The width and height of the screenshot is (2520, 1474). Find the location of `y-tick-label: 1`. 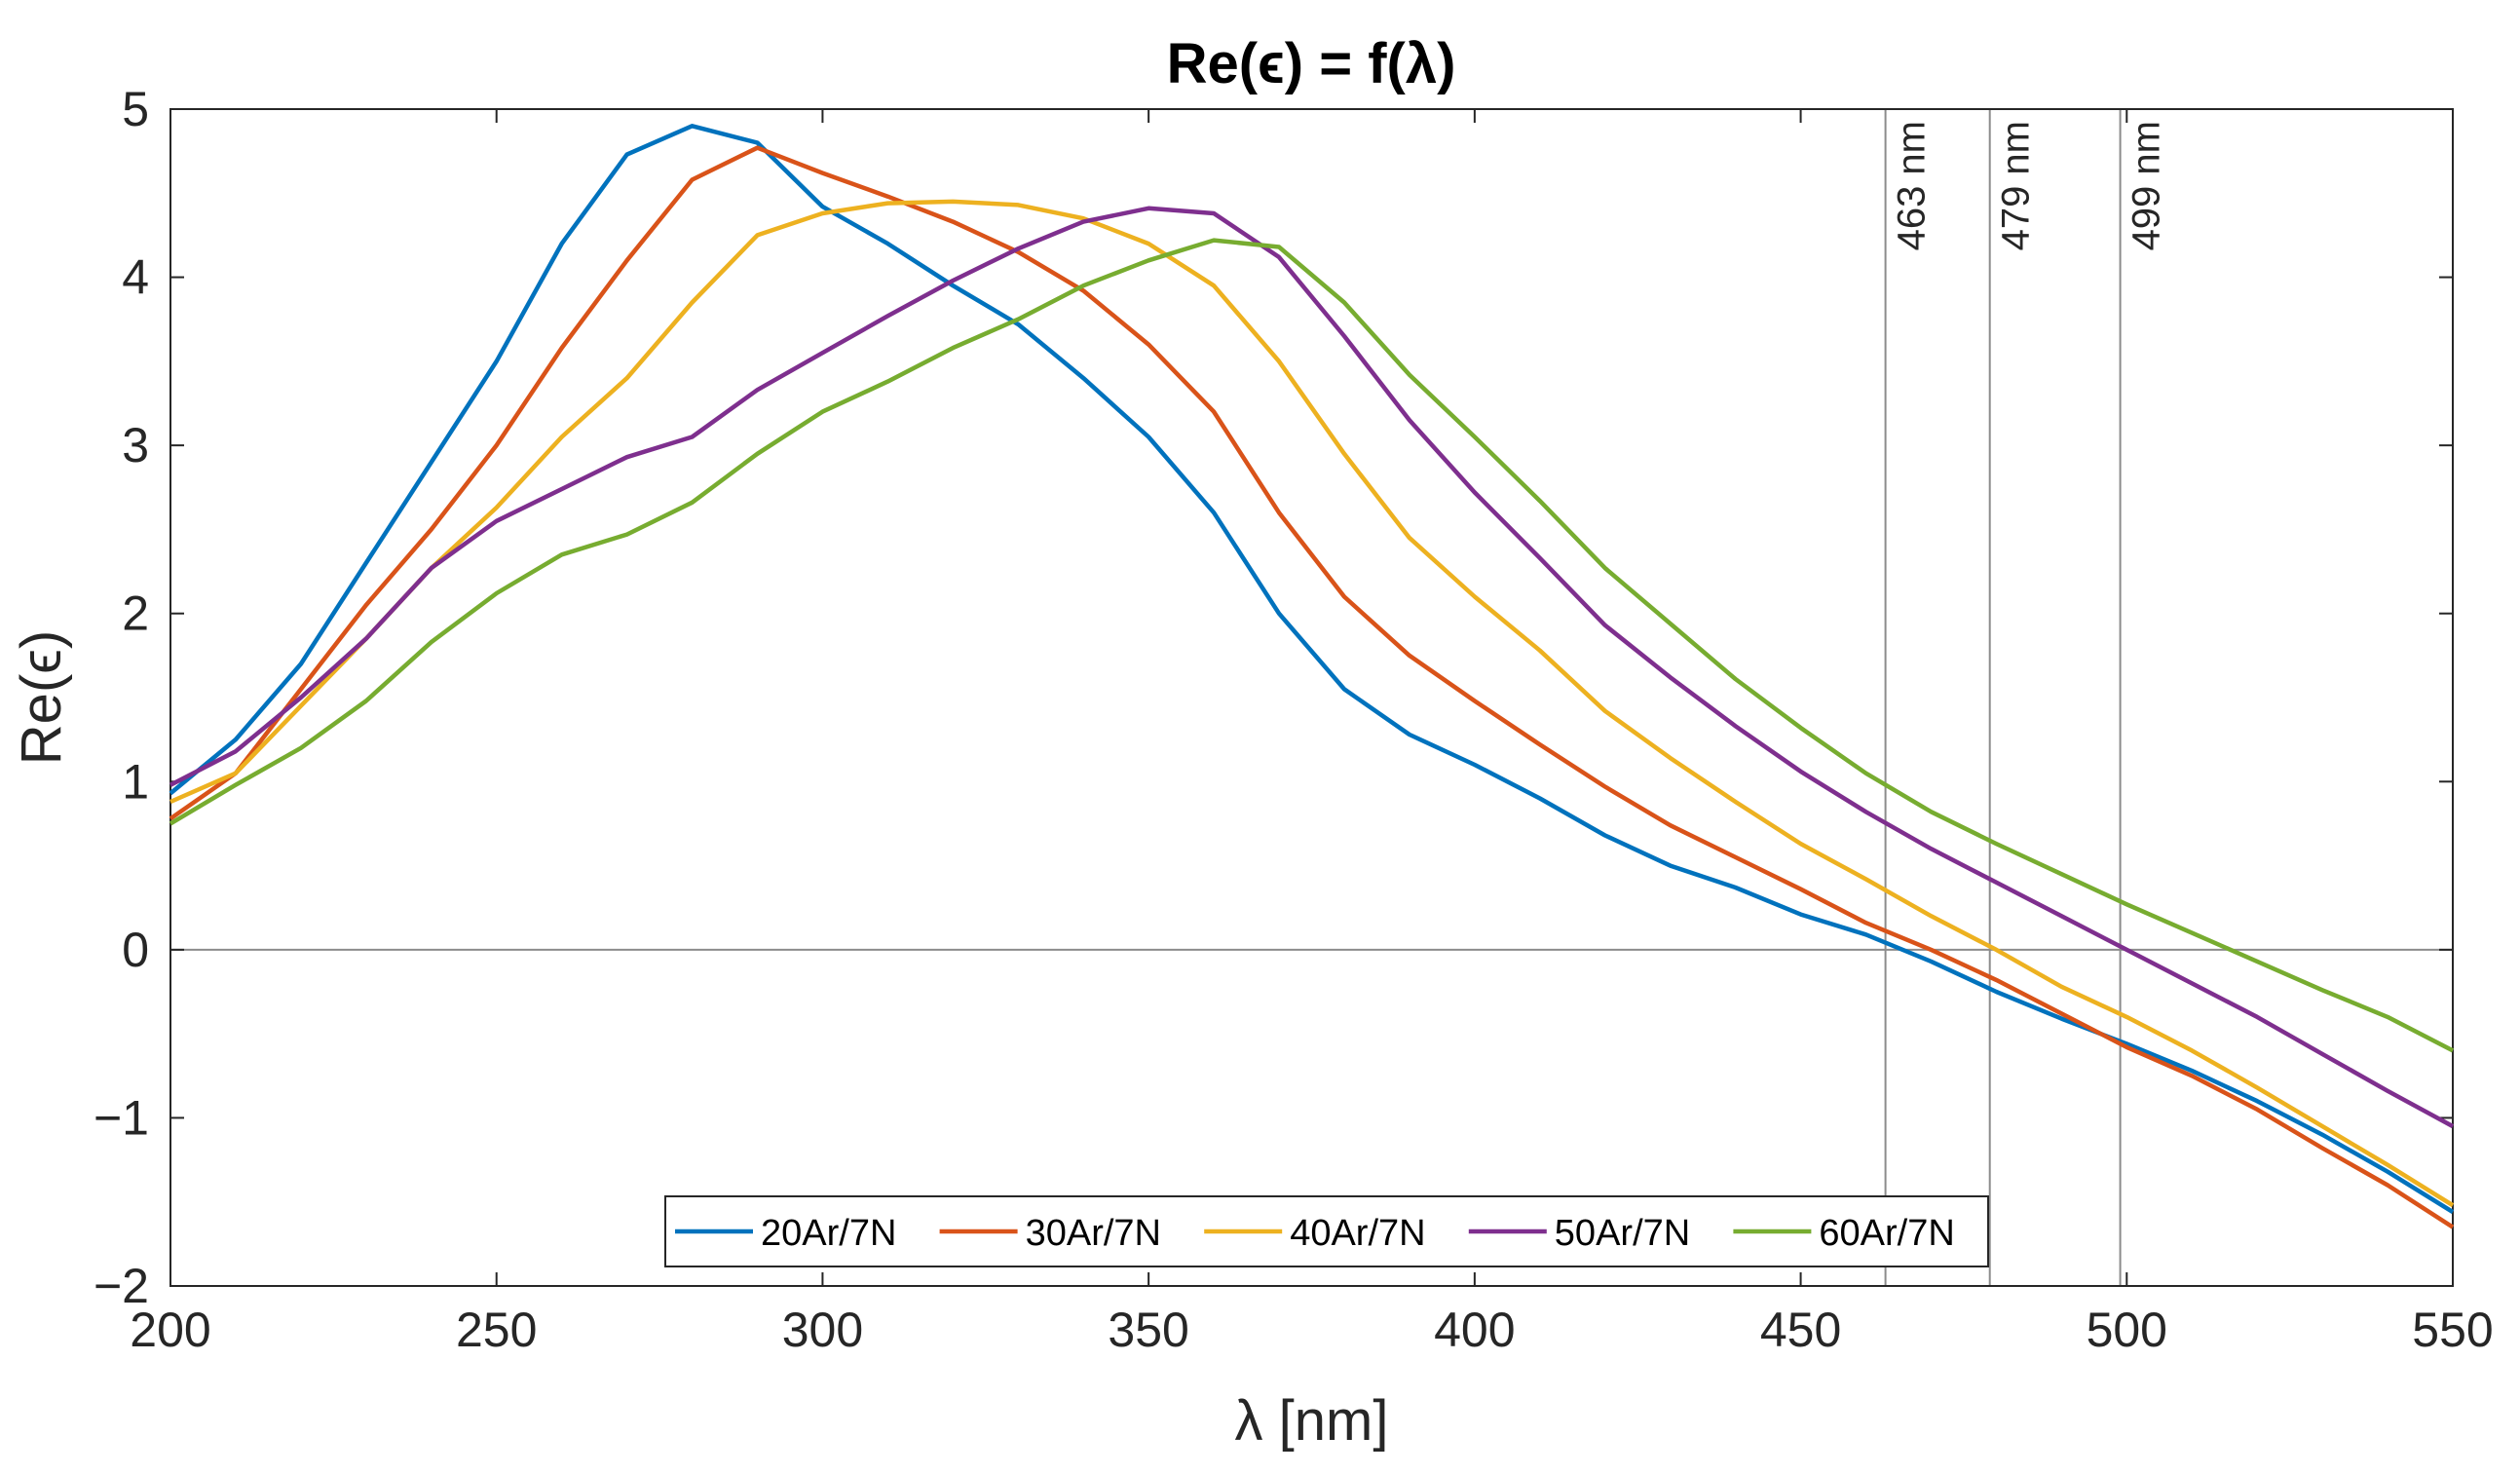

y-tick-label: 1 is located at coordinates (135, 781).